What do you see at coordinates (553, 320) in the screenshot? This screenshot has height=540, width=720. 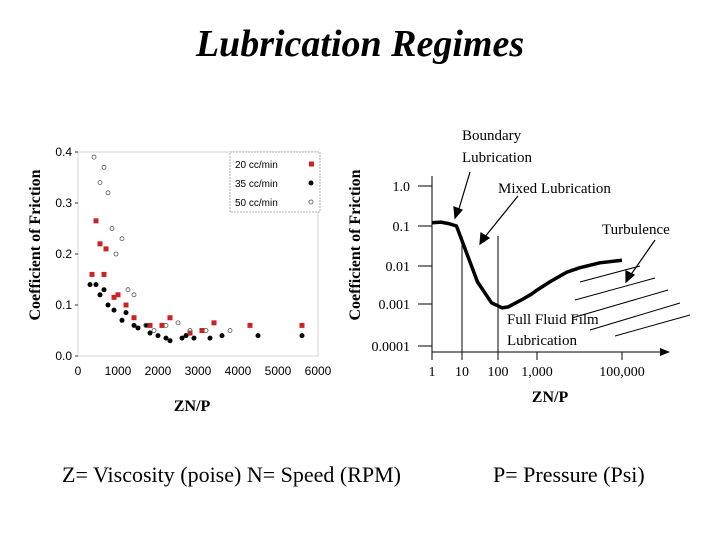 I see `annotation-fullfilm-line1: Full Fluid Film` at bounding box center [553, 320].